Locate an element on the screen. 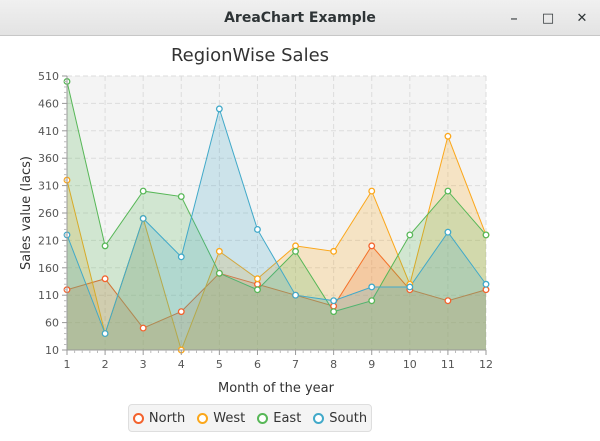  x-tick-label: 2 is located at coordinates (105, 364).